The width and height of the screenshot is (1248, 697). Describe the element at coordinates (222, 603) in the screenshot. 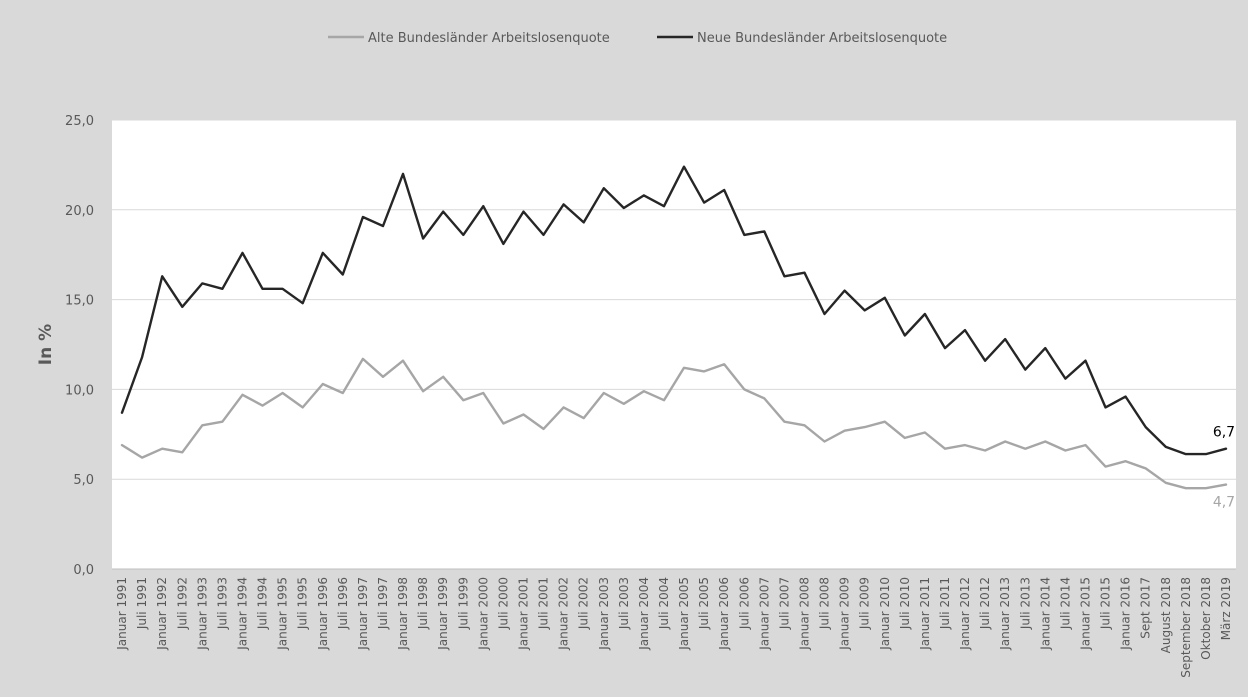

I see `x-tick-label: Juli 1993` at that location.